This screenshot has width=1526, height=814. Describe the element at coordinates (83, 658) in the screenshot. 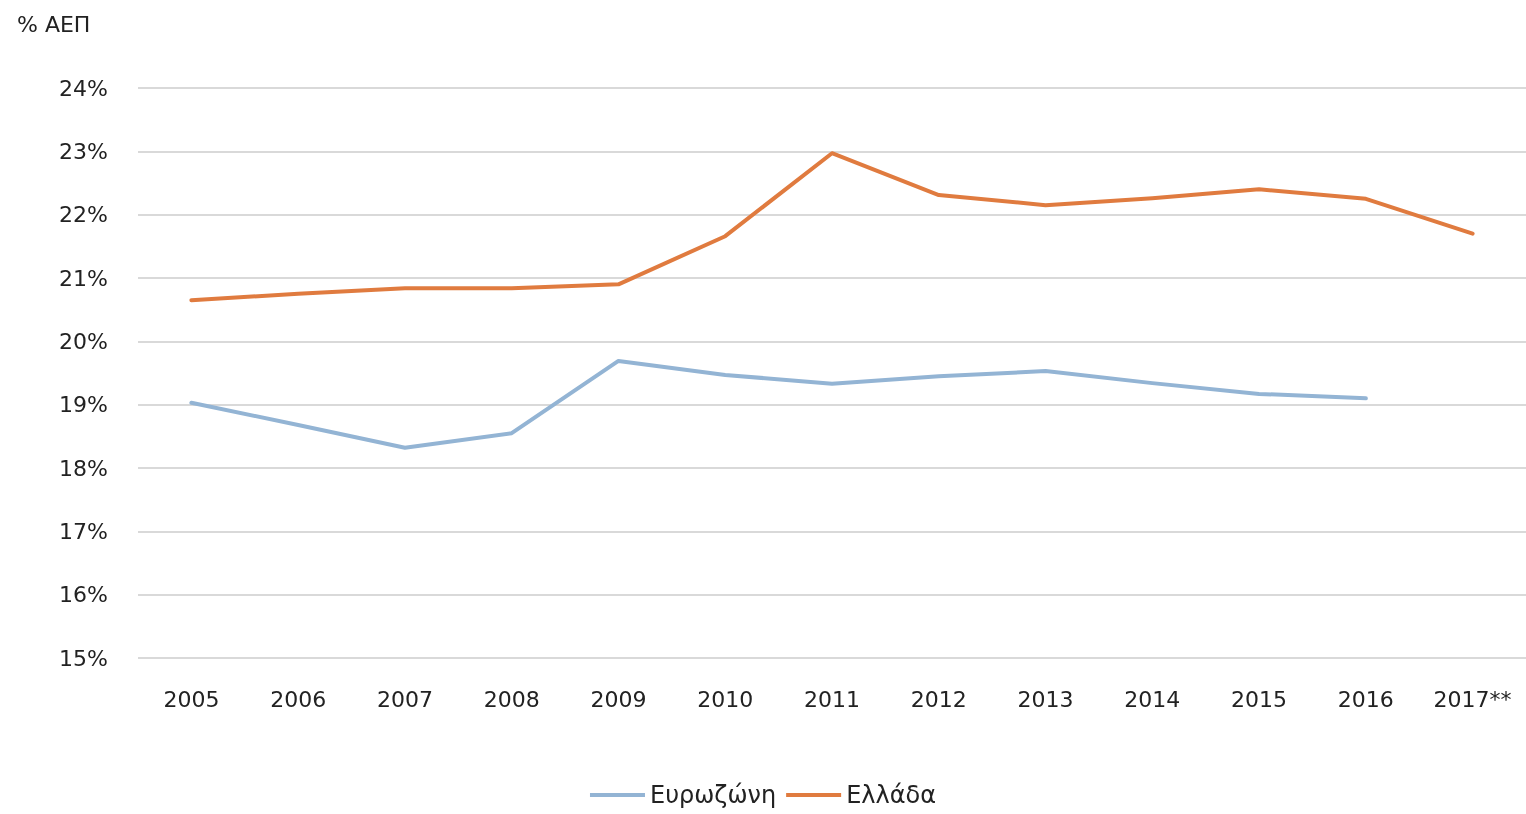

I see `y-tick-label: 15%` at that location.